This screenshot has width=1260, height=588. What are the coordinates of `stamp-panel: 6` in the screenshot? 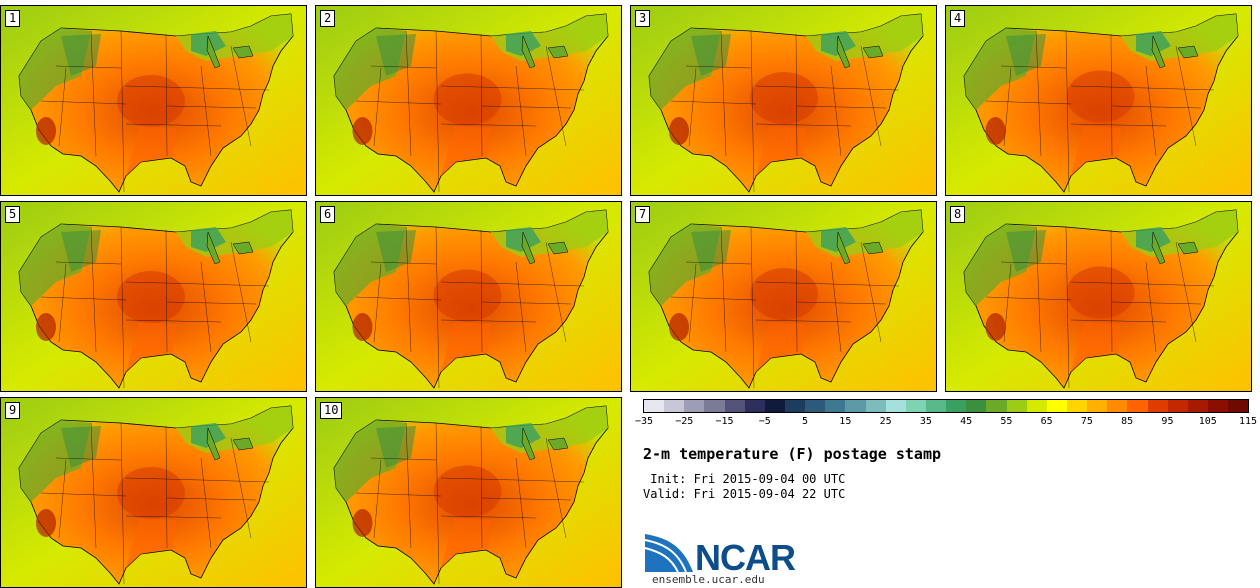 It's located at (468, 296).